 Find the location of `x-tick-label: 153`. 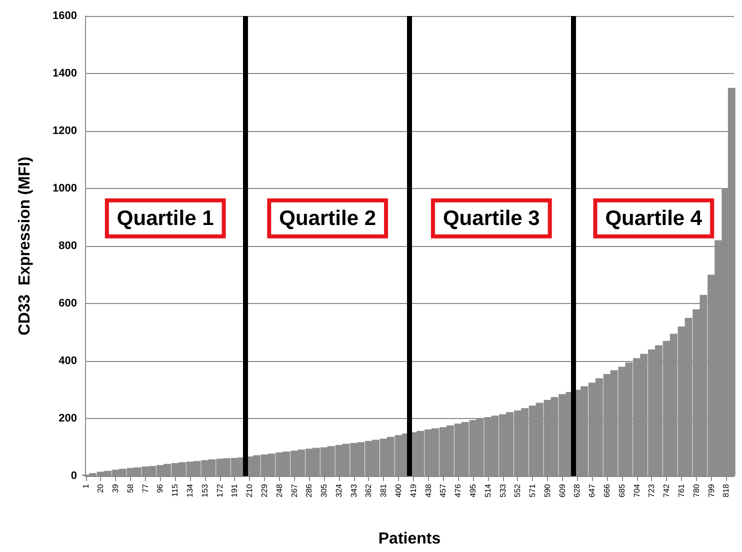

x-tick-label: 153 is located at coordinates (205, 490).